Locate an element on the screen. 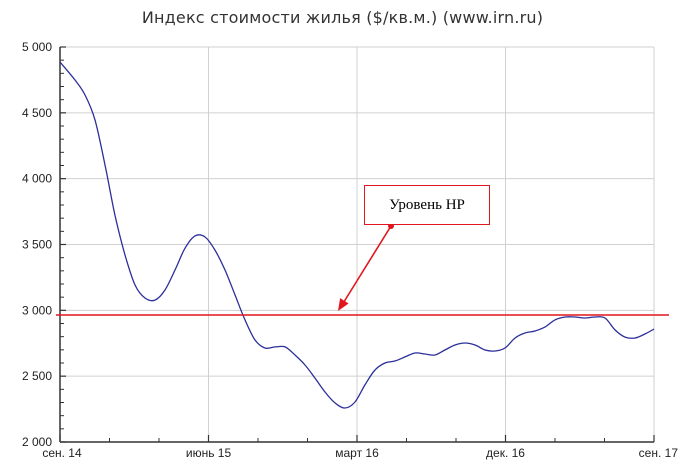  y-tick-label: 4 000 is located at coordinates (37, 179).